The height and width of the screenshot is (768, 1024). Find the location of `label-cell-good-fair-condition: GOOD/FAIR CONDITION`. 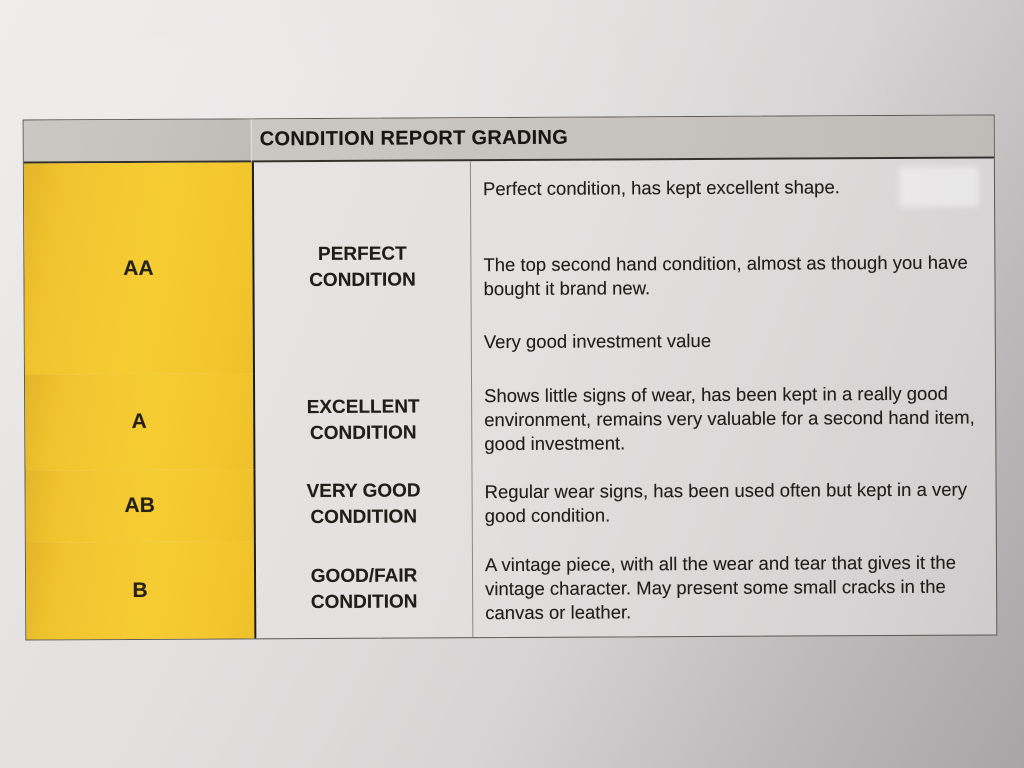

label-cell-good-fair-condition: GOOD/FAIR CONDITION is located at coordinates (363, 589).